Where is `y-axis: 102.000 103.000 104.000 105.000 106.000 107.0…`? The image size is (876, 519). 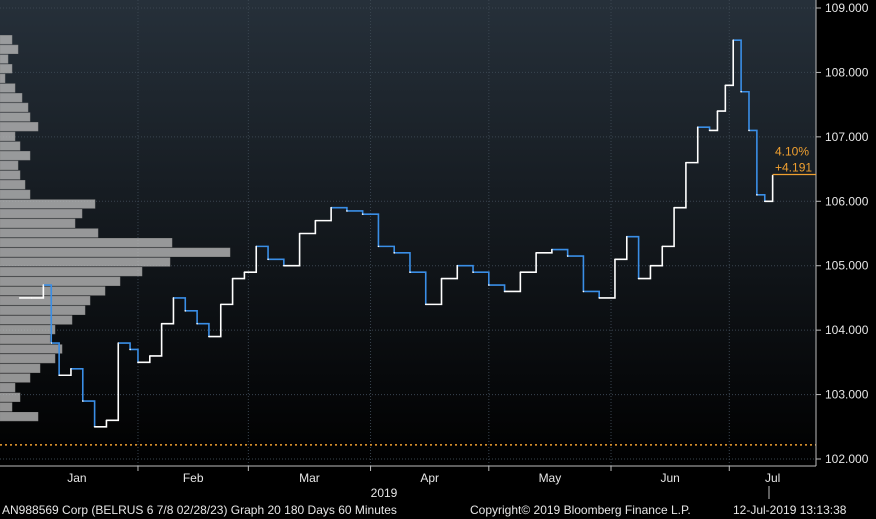
y-axis: 102.000 103.000 104.000 105.000 106.000 107.0… is located at coordinates (842, 233).